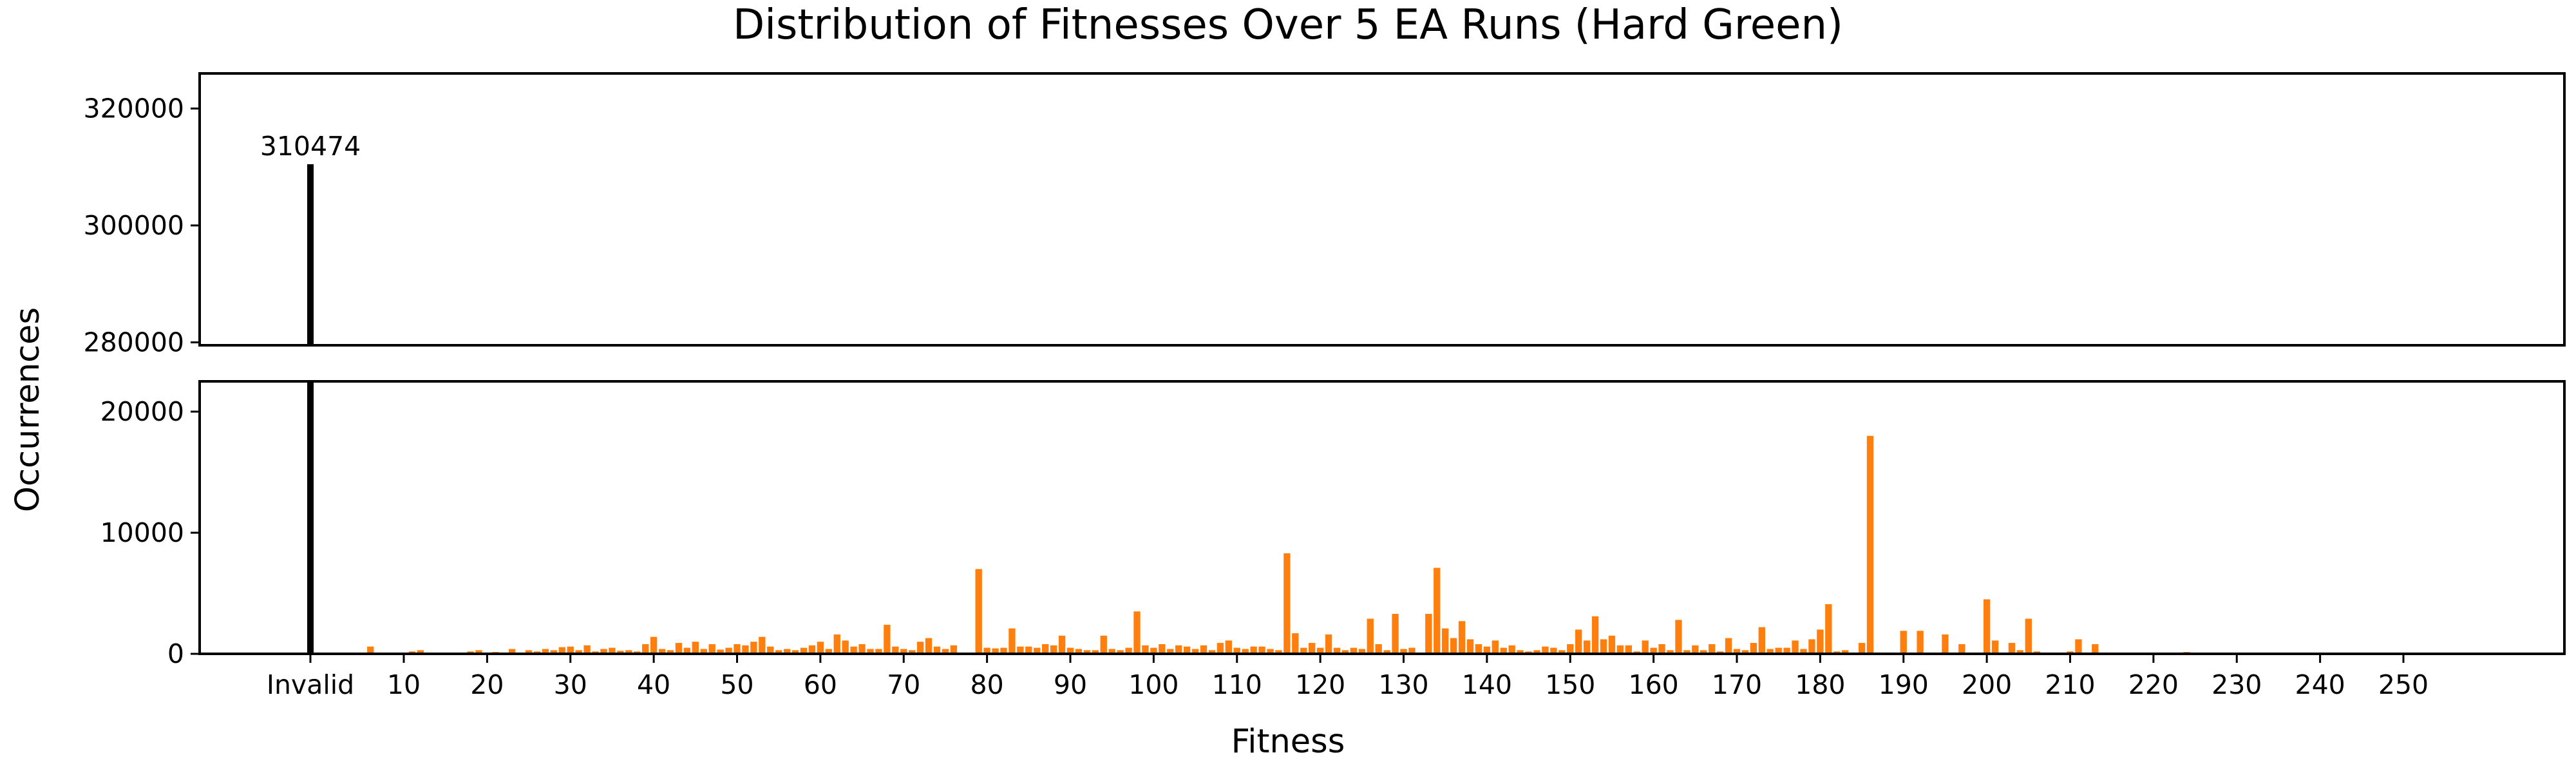 The width and height of the screenshot is (2576, 773). Describe the element at coordinates (1570, 685) in the screenshot. I see `x-tick-label: 150` at that location.